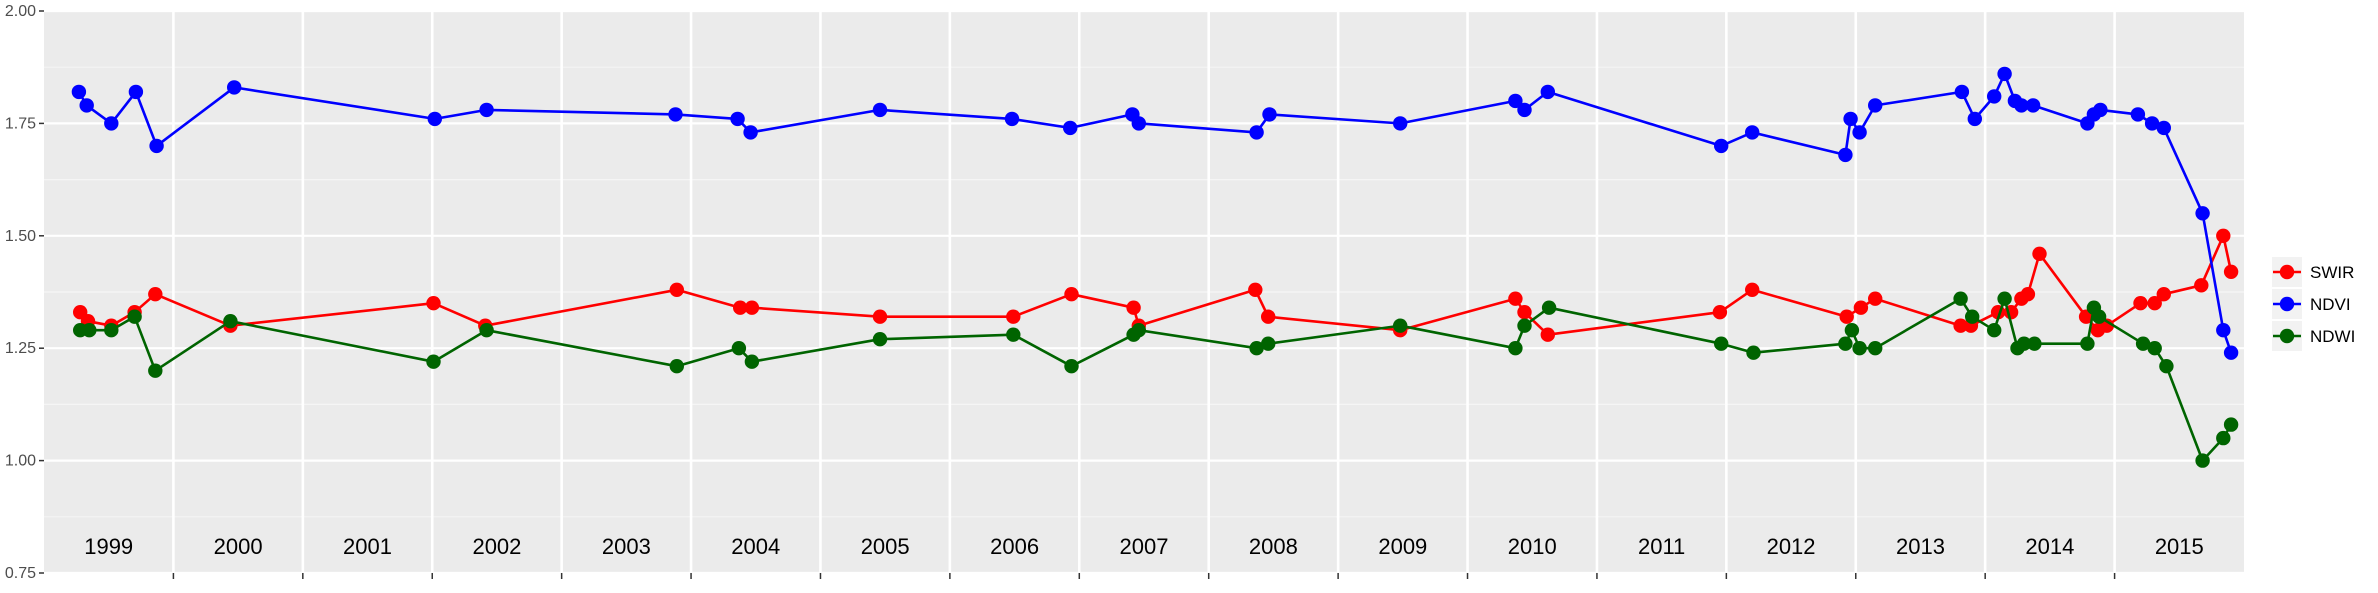  Describe the element at coordinates (2313, 272) in the screenshot. I see `legend-item-swir: SWIR` at that location.